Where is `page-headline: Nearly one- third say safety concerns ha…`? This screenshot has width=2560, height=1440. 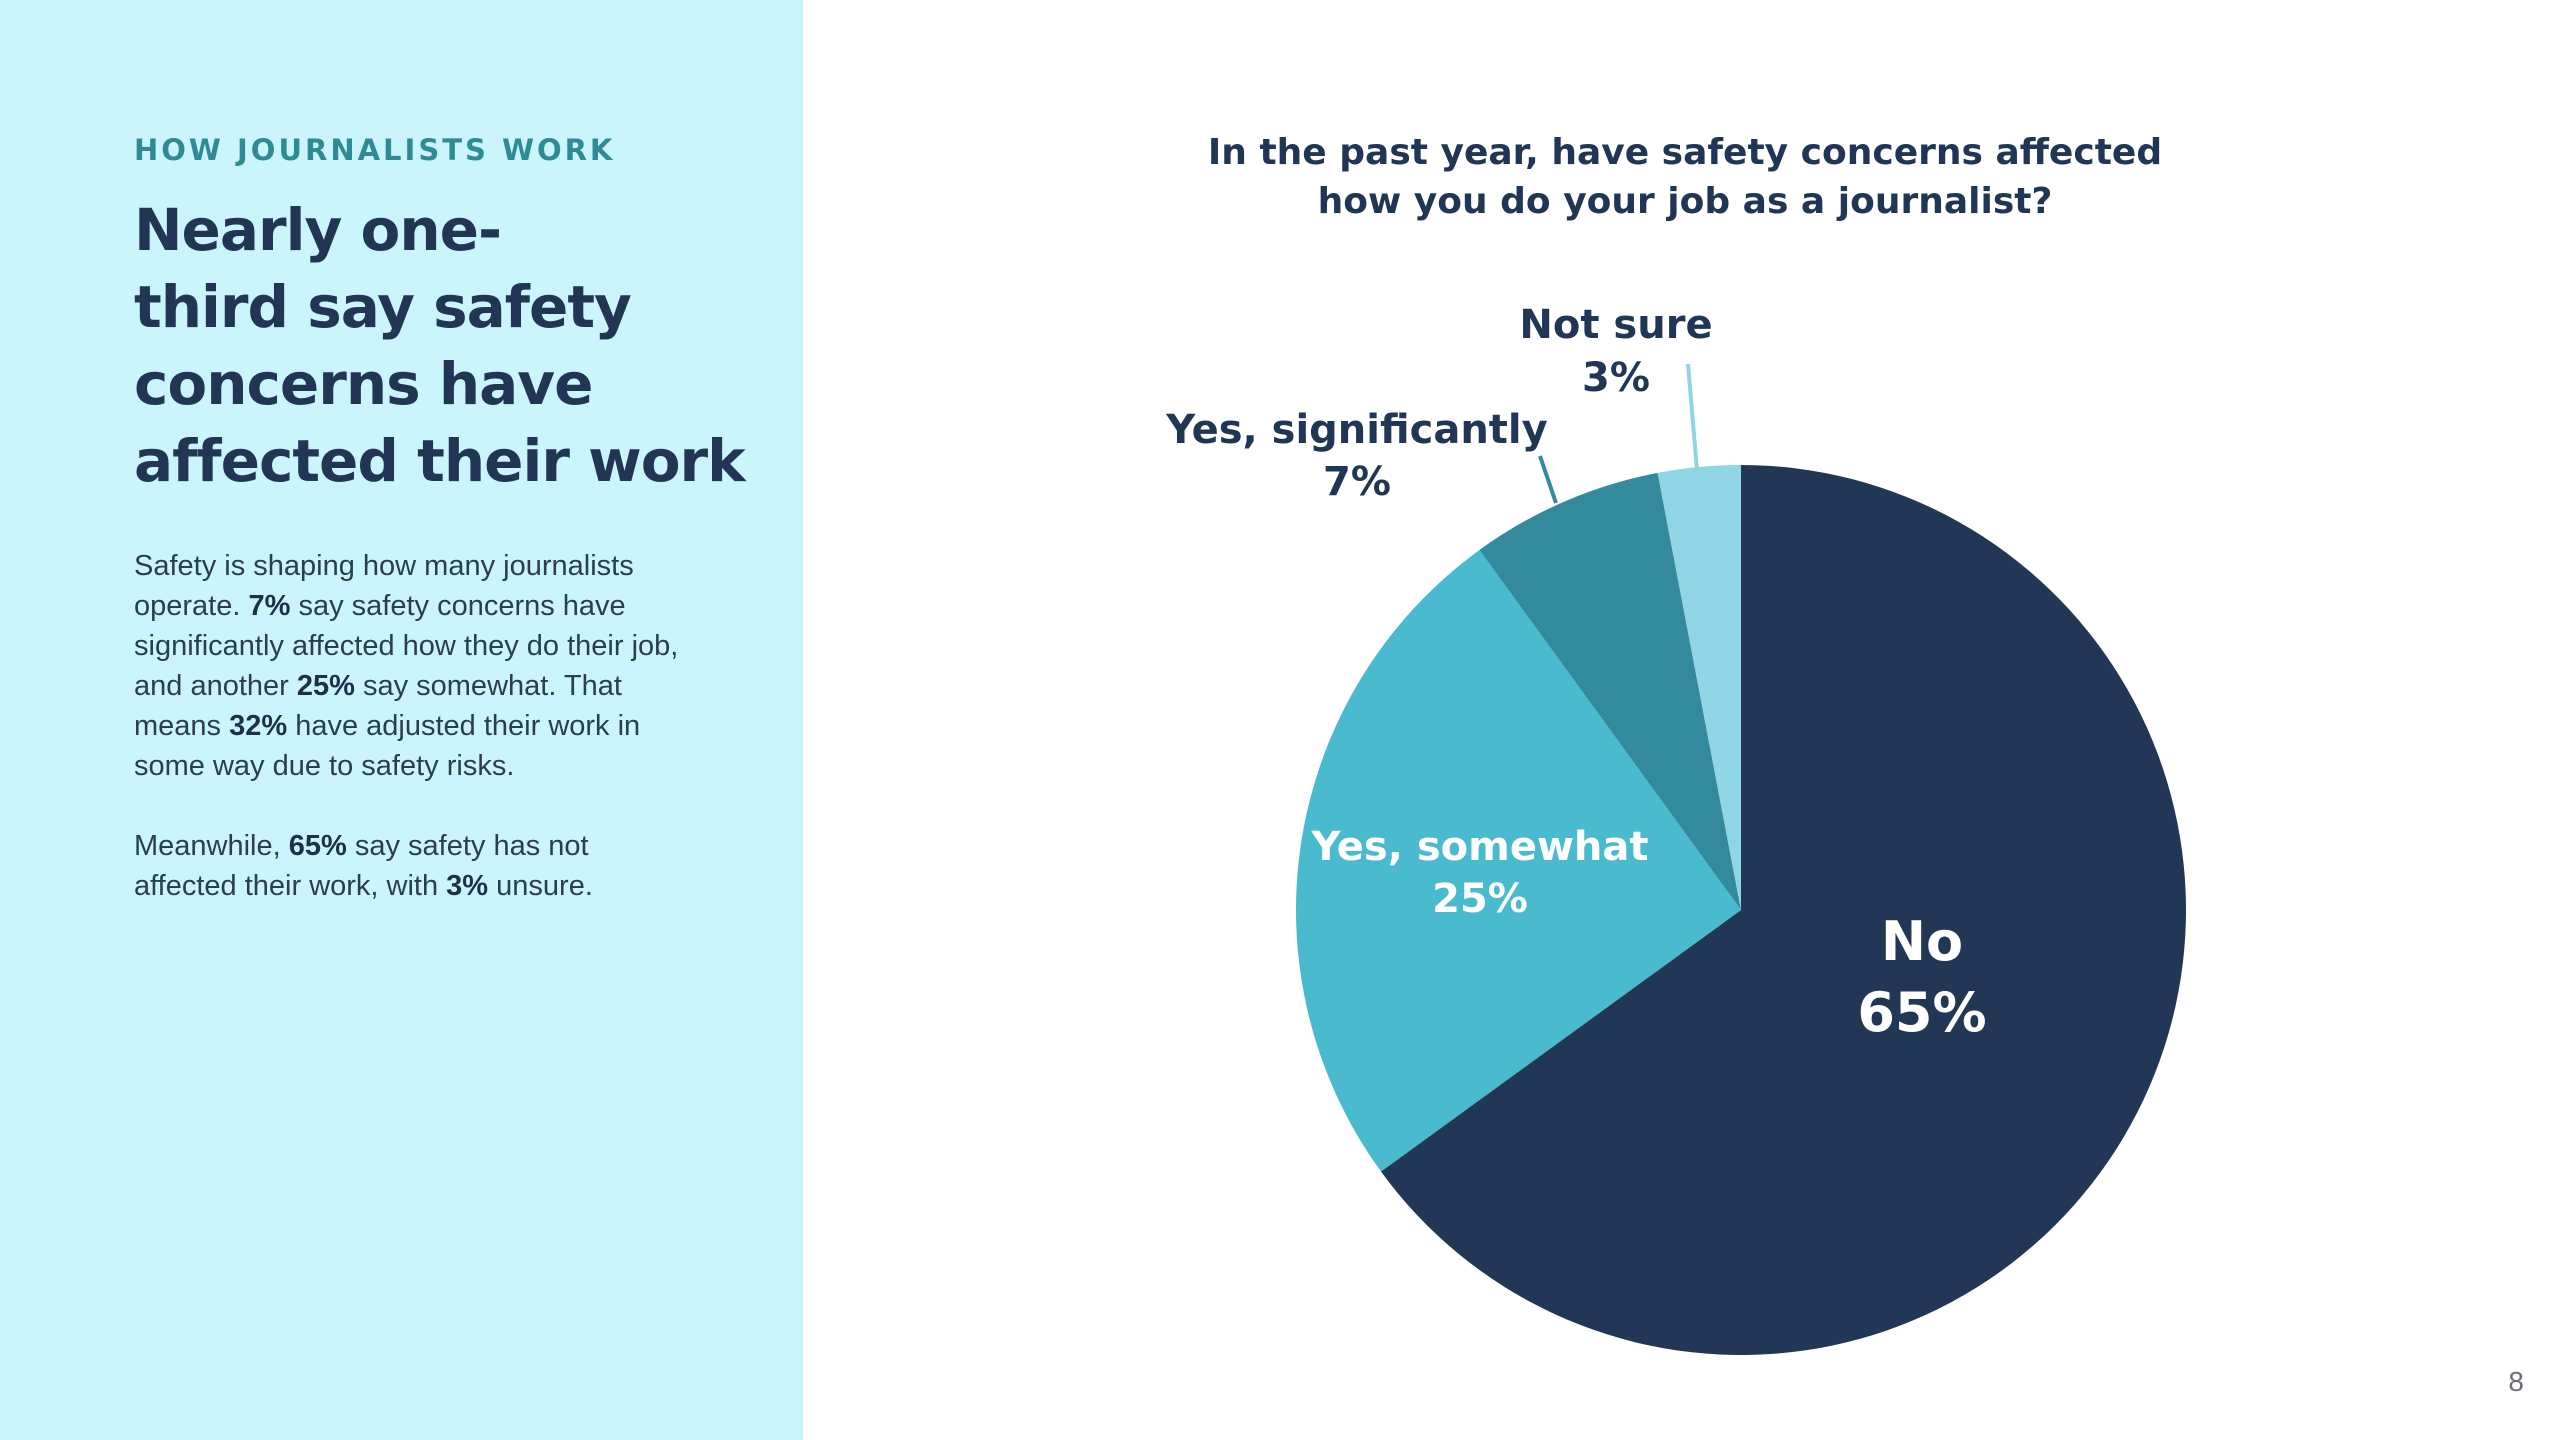 page-headline: Nearly one- third say safety concerns ha… is located at coordinates (440, 346).